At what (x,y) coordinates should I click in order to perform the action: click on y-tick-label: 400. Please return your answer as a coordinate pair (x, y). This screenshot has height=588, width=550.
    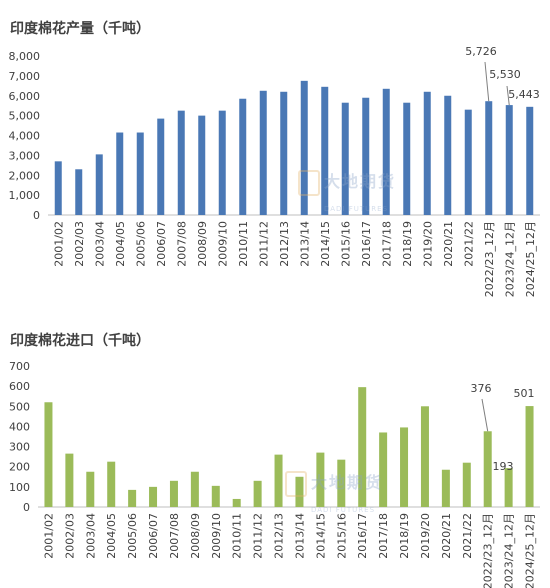
    Looking at the image, I should click on (19, 426).